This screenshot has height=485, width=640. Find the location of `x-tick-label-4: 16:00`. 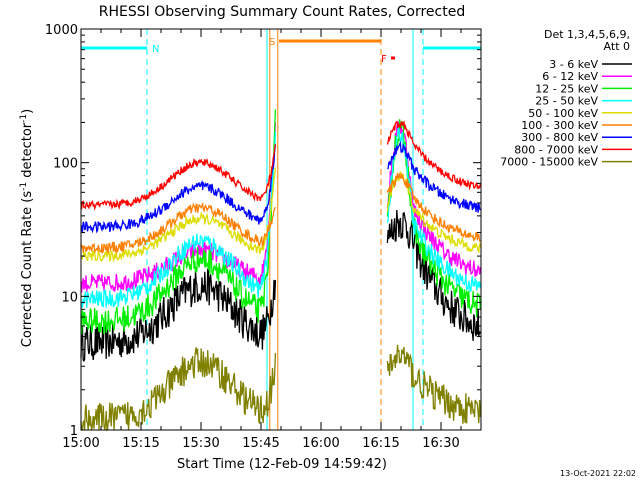

x-tick-label-4: 16:00 is located at coordinates (320, 443).